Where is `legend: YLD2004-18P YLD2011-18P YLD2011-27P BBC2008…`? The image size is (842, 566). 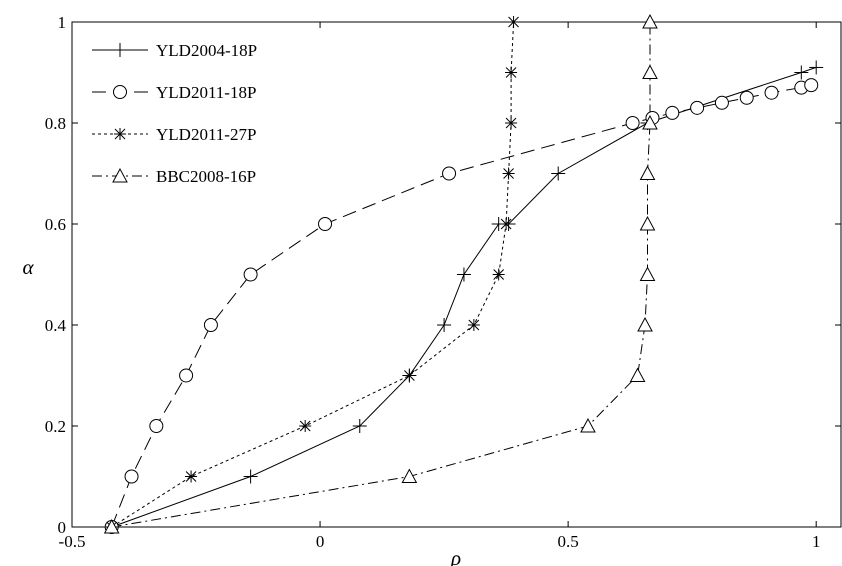 legend: YLD2004-18P YLD2011-18P YLD2011-27P BBC2008… is located at coordinates (193, 114).